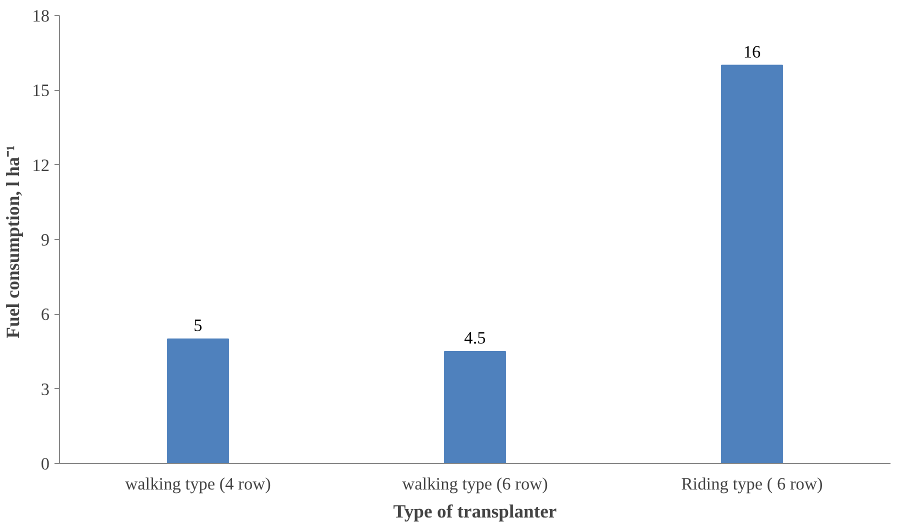 Image resolution: width=908 pixels, height=528 pixels. What do you see at coordinates (41, 165) in the screenshot?
I see `y-tick-label: 12` at bounding box center [41, 165].